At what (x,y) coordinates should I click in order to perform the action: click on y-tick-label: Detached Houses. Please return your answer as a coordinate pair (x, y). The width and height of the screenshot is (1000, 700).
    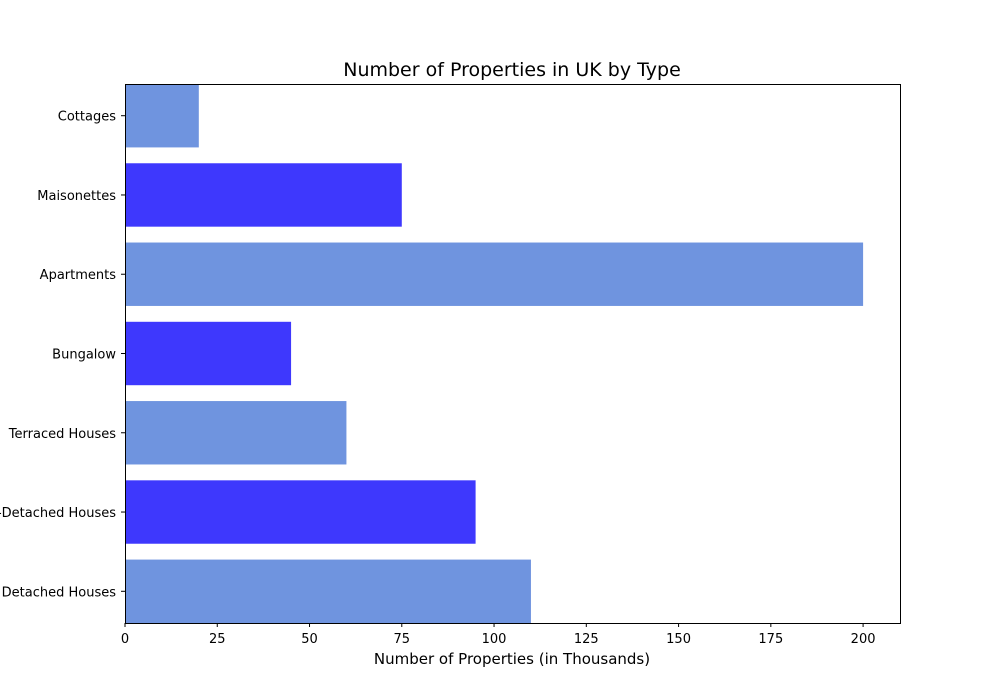
    Looking at the image, I should click on (59, 592).